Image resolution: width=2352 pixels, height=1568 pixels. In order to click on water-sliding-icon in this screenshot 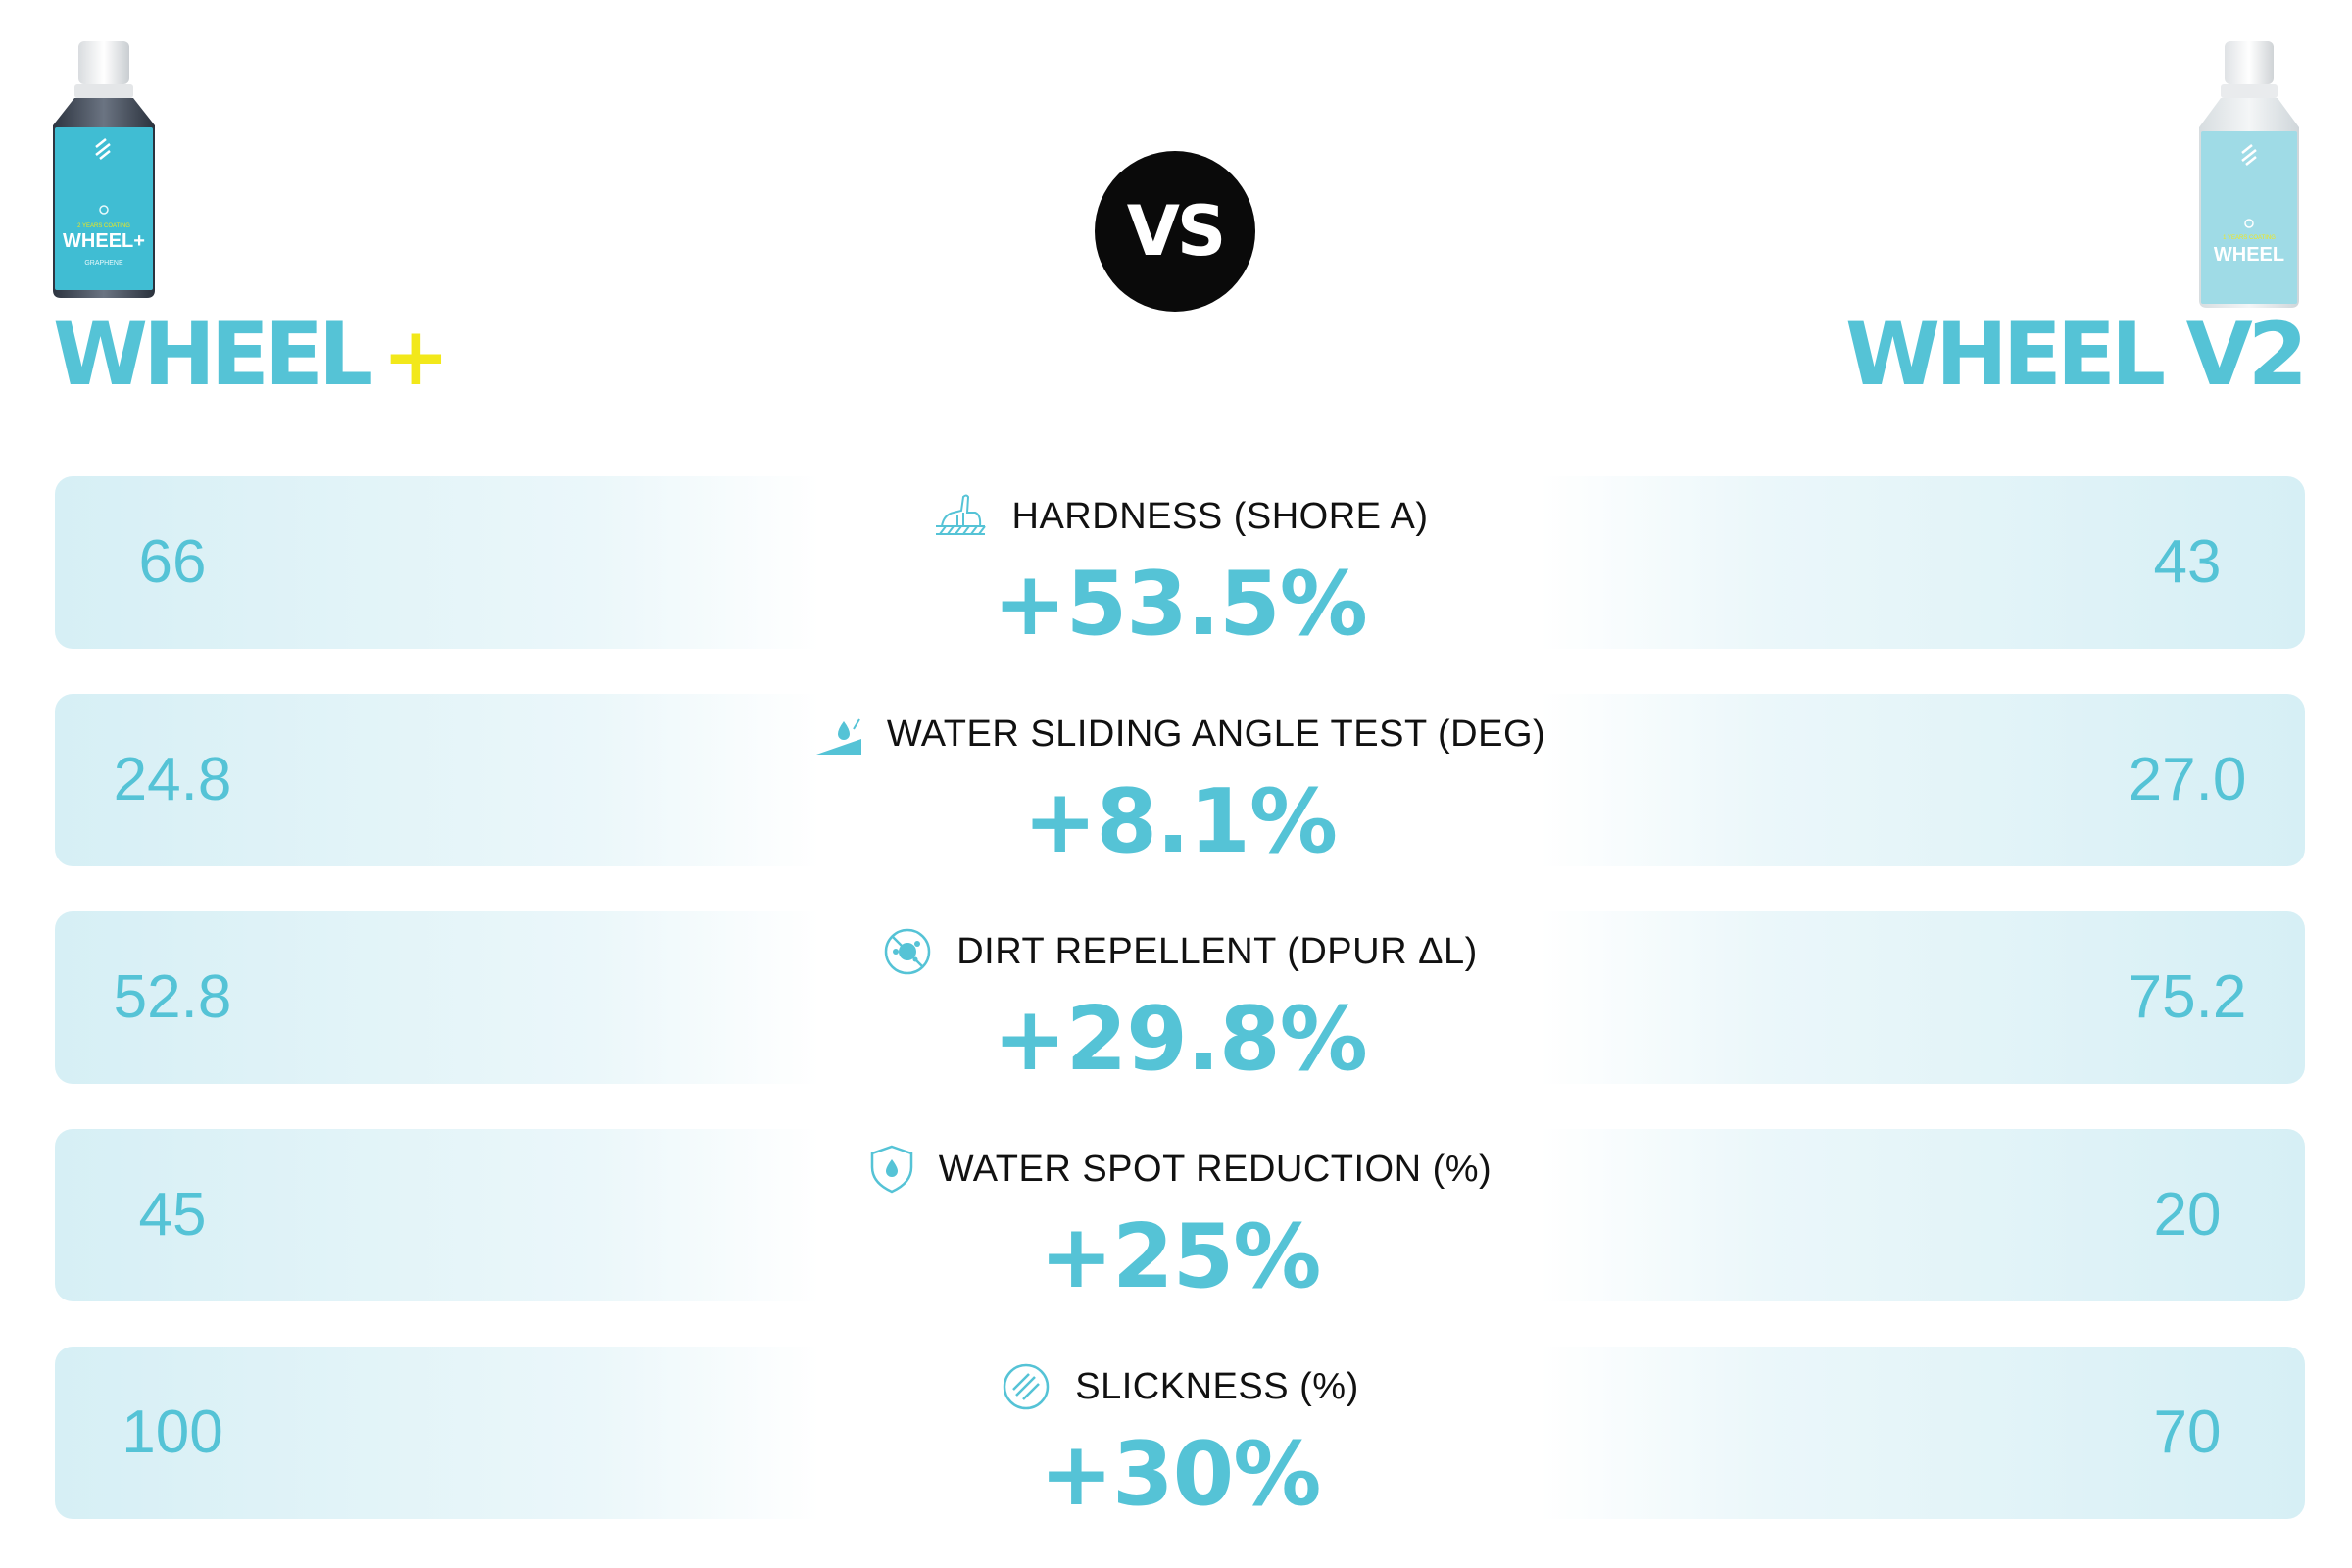, I will do `click(838, 736)`.